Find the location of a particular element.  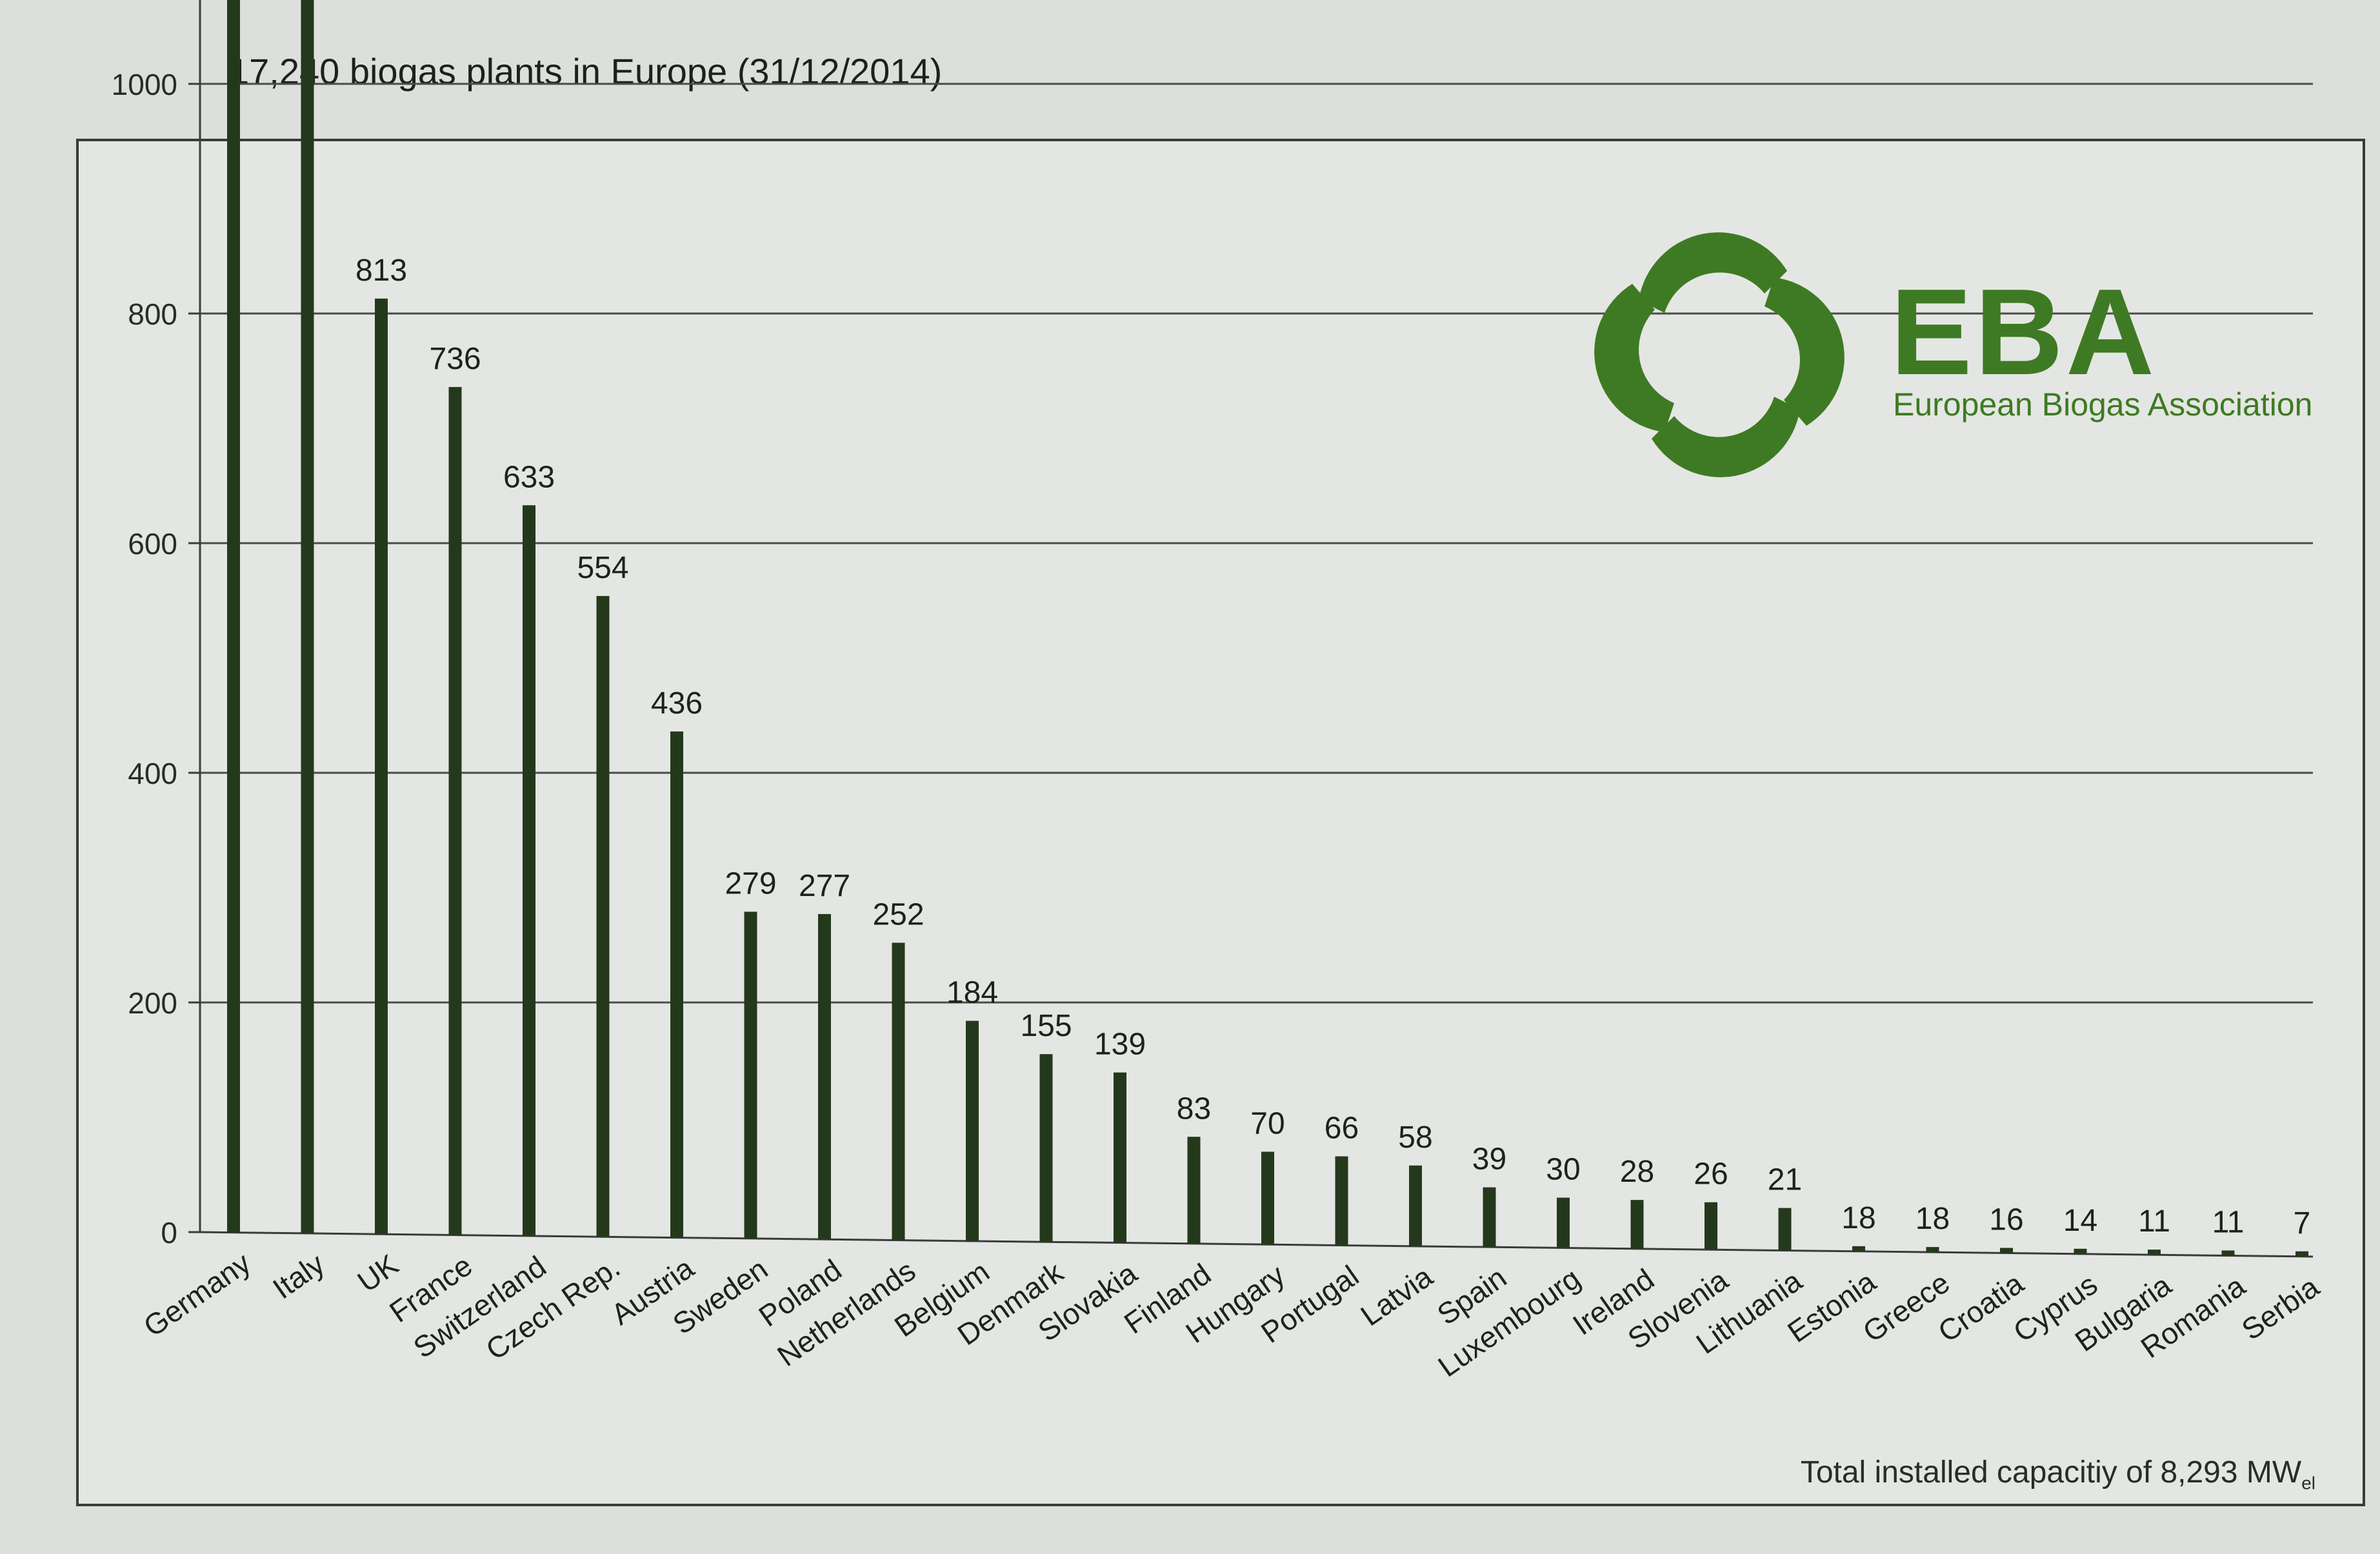

data-label: 30 is located at coordinates (1563, 1170).